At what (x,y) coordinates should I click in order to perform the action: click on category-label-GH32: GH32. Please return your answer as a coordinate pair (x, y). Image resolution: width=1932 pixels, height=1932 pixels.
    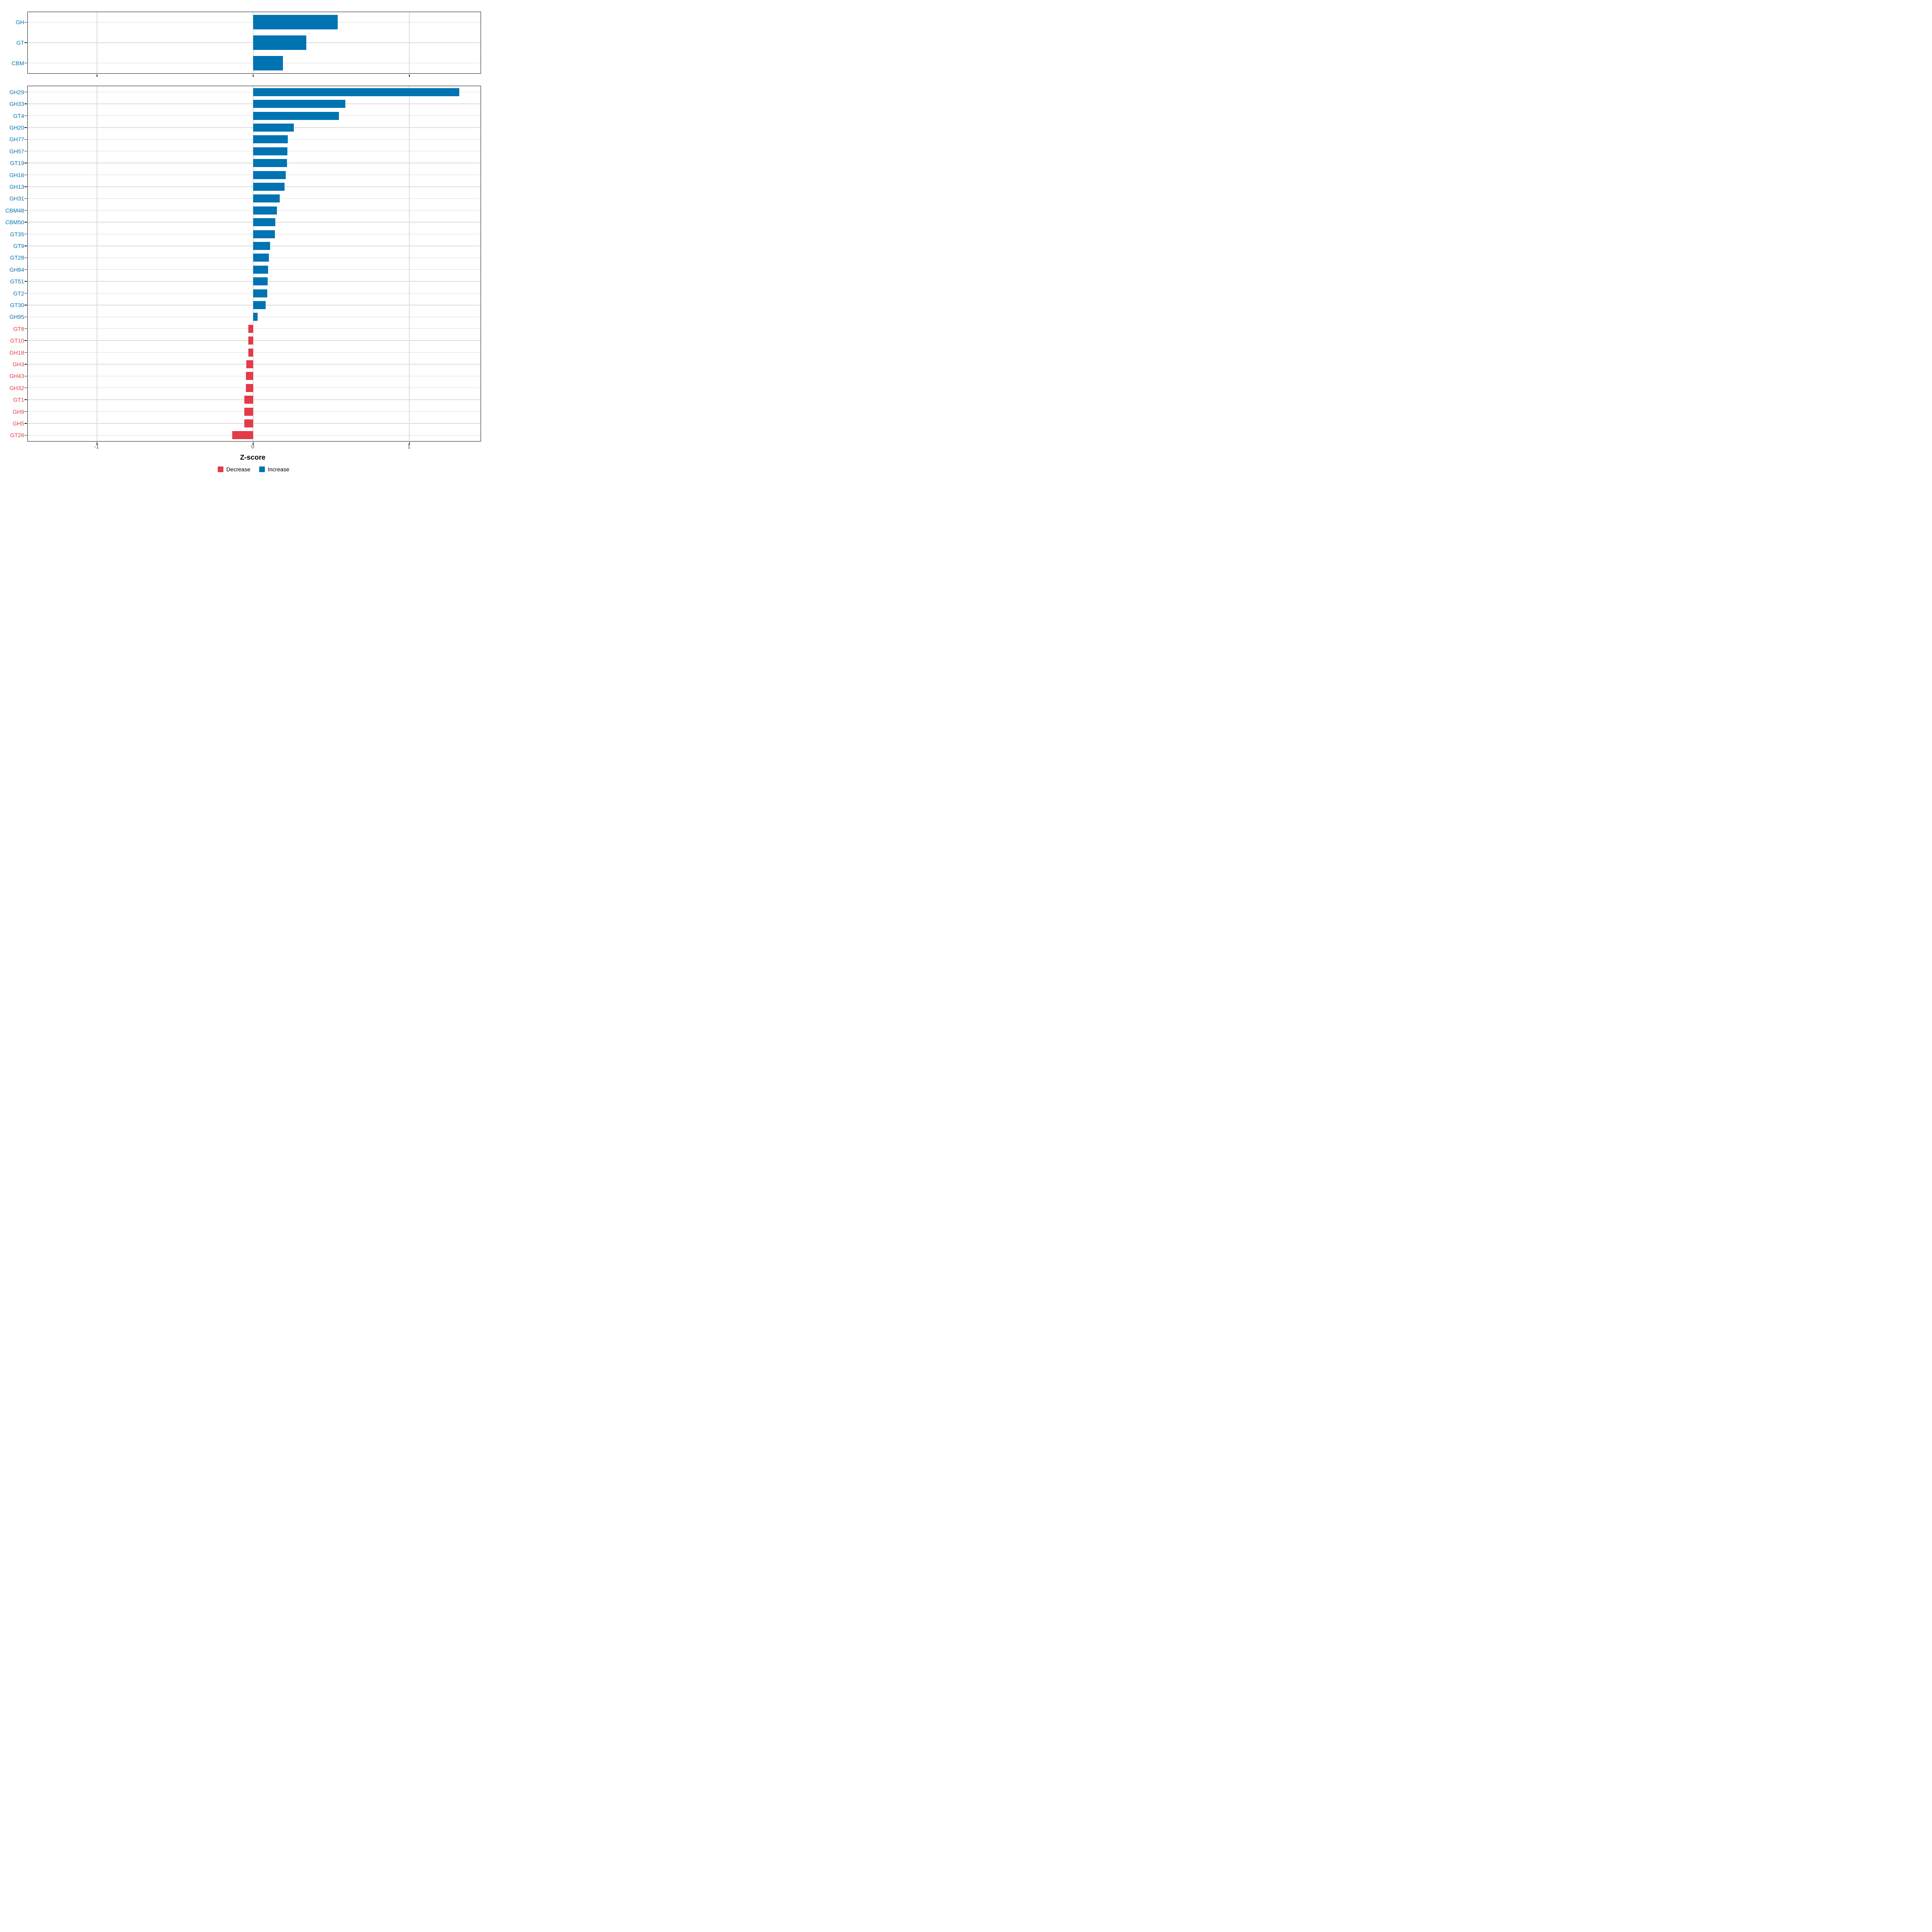
    Looking at the image, I should click on (16, 387).